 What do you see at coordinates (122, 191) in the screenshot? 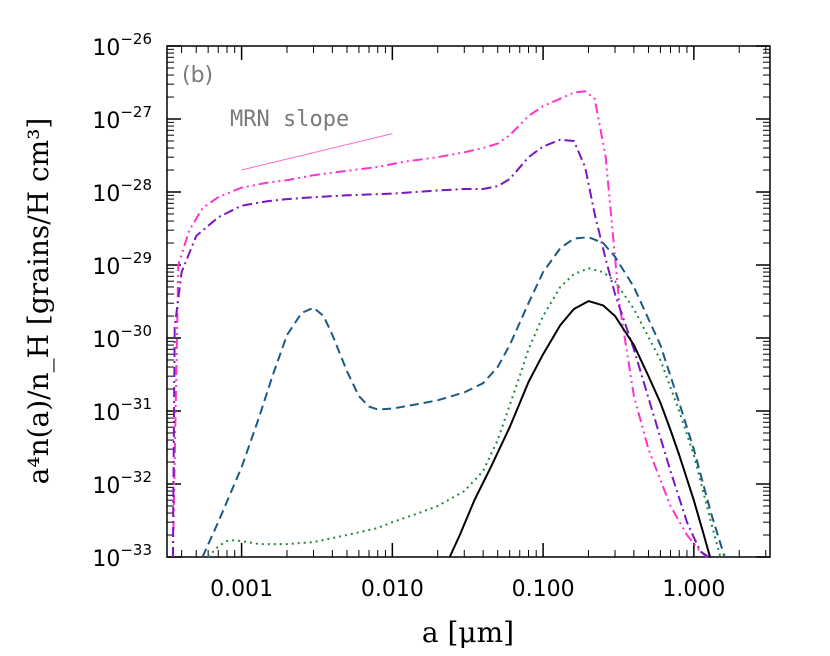
I see `y-tick-label: 10−28` at bounding box center [122, 191].